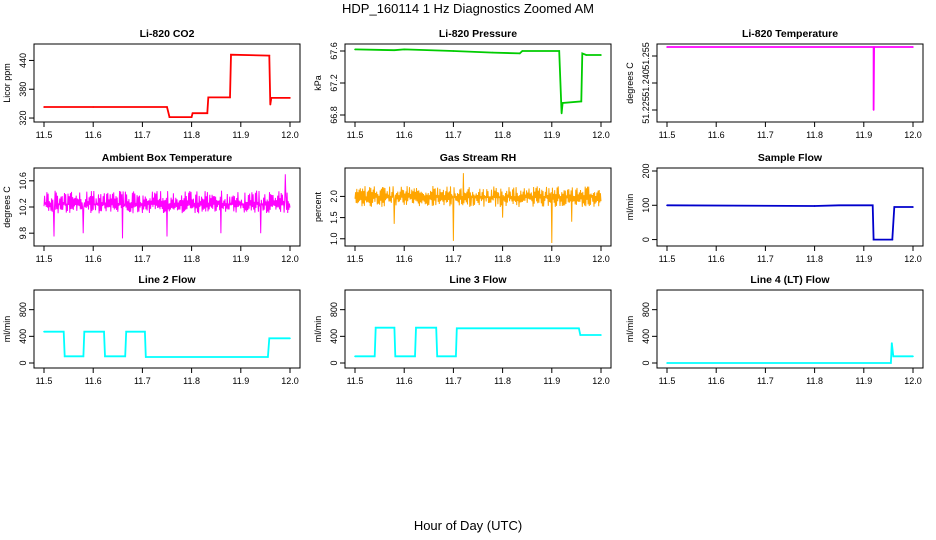 This screenshot has height=540, width=936. Describe the element at coordinates (478, 158) in the screenshot. I see `panel-title: Gas Stream RH` at that location.